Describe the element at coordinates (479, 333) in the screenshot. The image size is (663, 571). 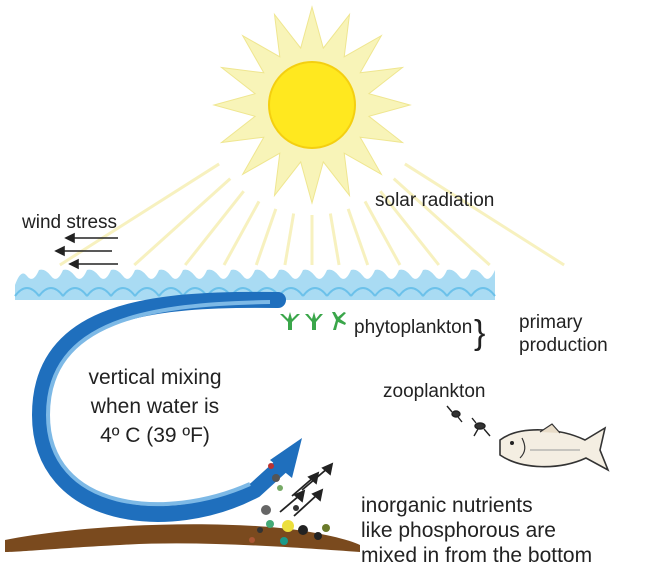
I see `brace: }` at that location.